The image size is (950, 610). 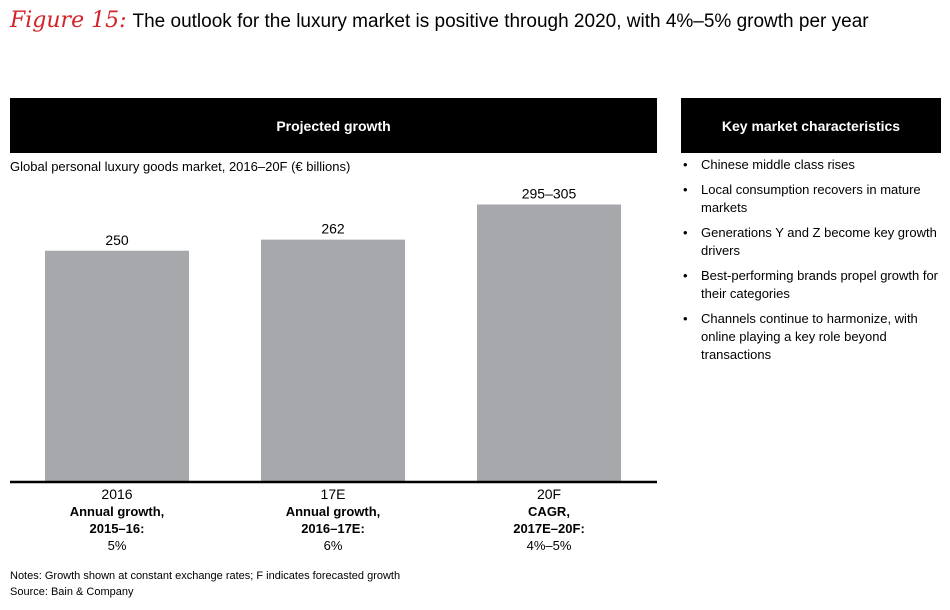 I want to click on x-tick-label: 17E, so click(x=333, y=494).